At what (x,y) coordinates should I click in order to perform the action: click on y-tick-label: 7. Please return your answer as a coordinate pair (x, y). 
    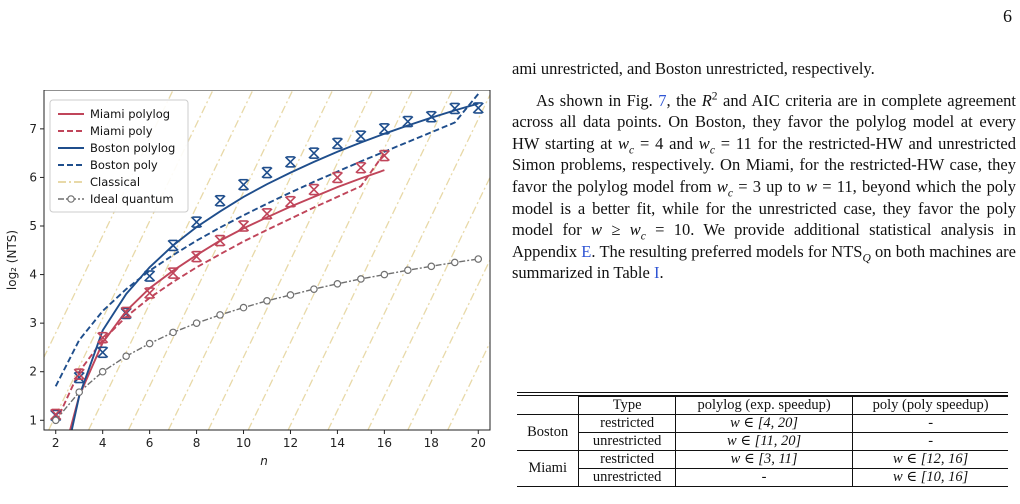
    Looking at the image, I should click on (33, 129).